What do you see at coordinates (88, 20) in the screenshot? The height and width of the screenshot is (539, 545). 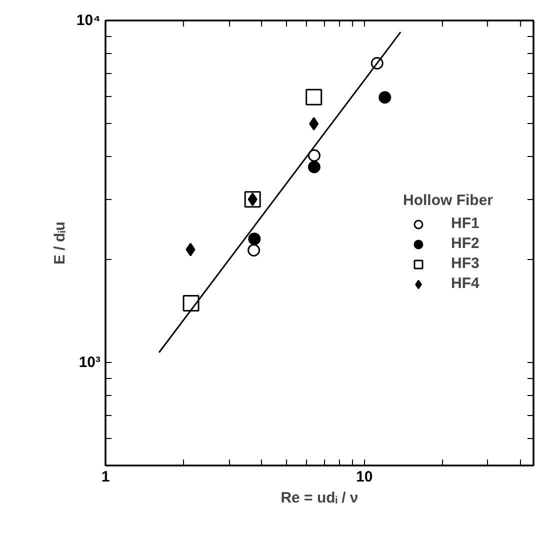 I see `y-tick-label: 10⁴` at bounding box center [88, 20].